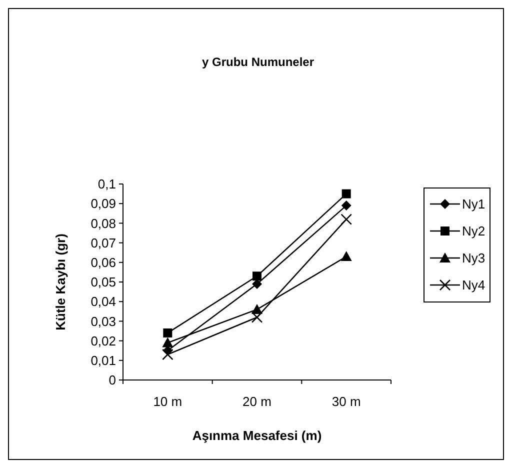 This screenshot has height=468, width=512. What do you see at coordinates (103, 223) in the screenshot?
I see `y-tick-label: 0,08` at bounding box center [103, 223].